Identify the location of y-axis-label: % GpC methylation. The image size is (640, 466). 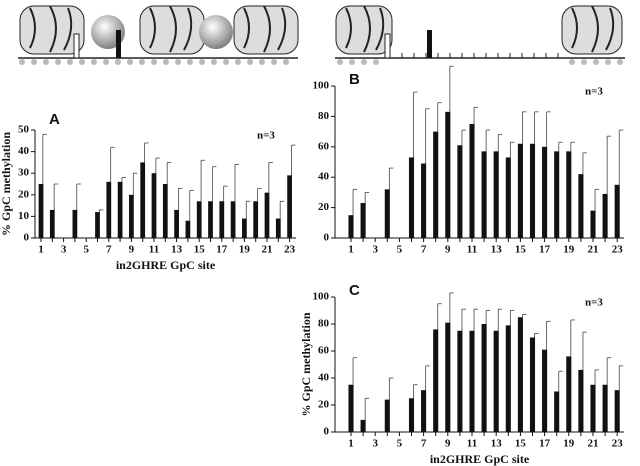
(6, 184).